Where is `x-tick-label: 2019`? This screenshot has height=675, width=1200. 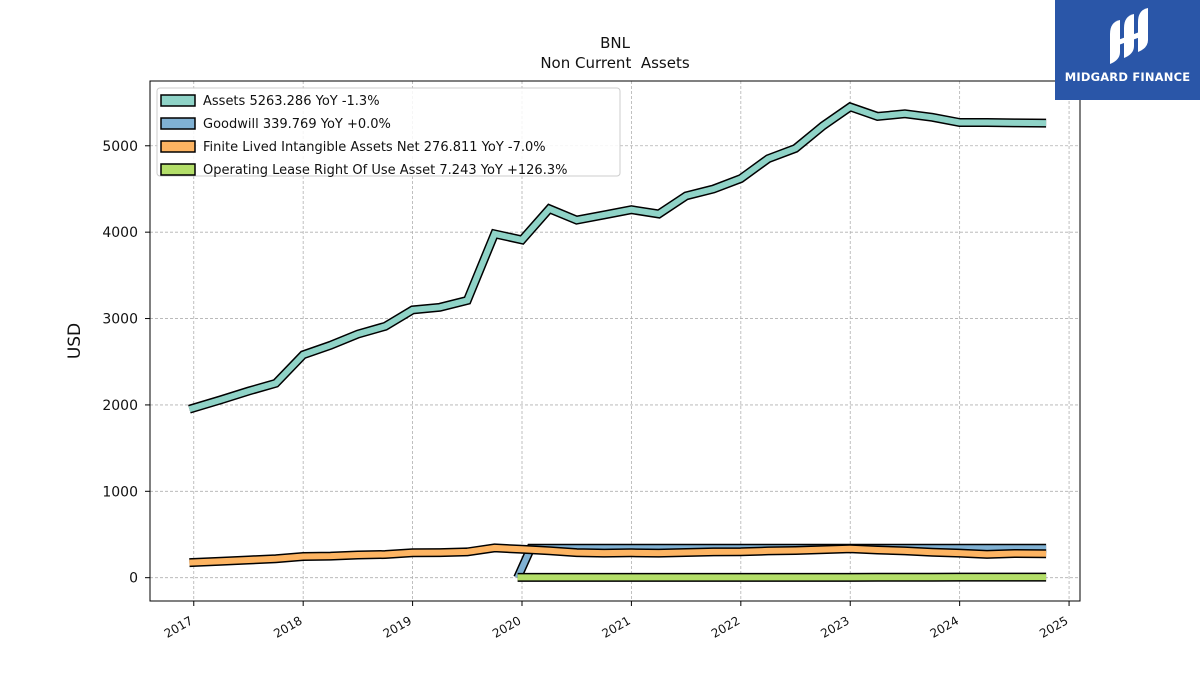
x-tick-label: 2019 is located at coordinates (397, 626).